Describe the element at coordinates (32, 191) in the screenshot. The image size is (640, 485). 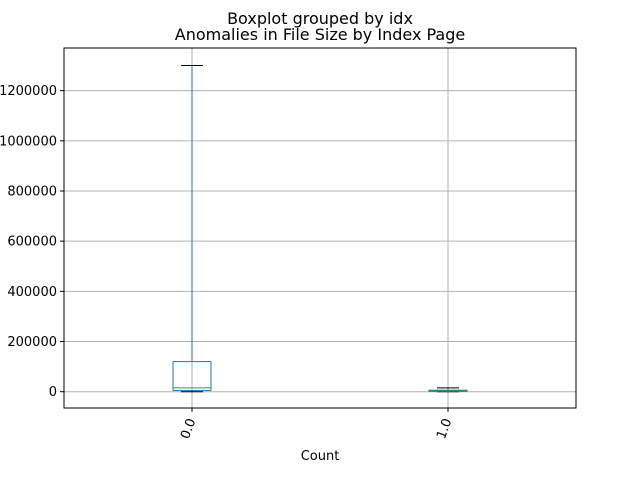
I see `y-tick-label: 800000` at that location.